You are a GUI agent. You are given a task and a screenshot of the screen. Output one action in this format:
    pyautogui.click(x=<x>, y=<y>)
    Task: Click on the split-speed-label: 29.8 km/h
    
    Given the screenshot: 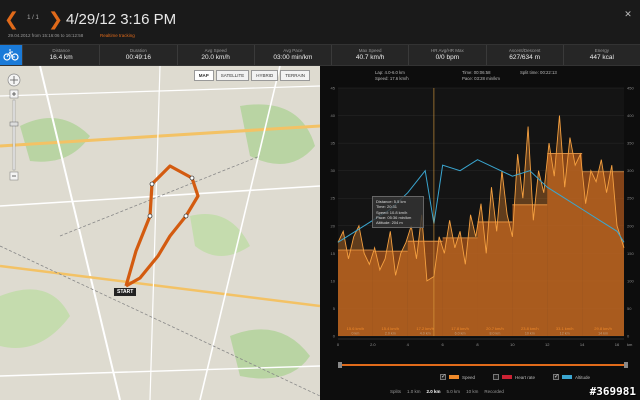 What is the action you would take?
    pyautogui.click(x=603, y=328)
    